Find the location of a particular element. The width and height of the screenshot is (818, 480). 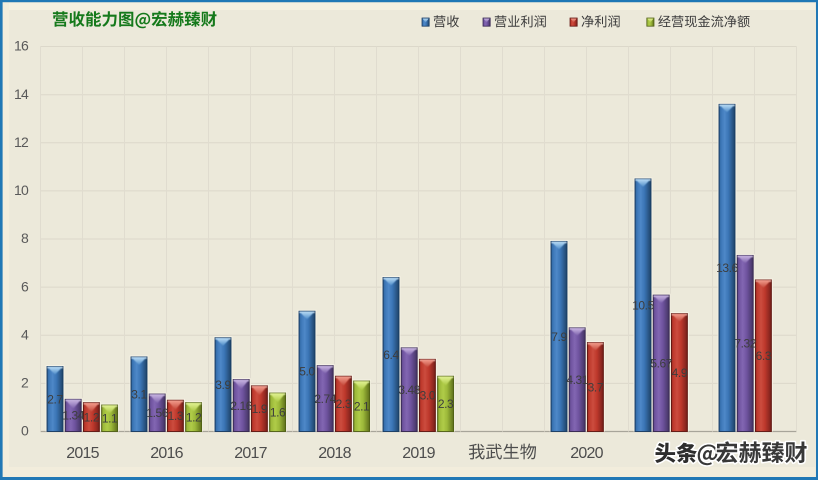

svg-text: 2017 is located at coordinates (250, 453).